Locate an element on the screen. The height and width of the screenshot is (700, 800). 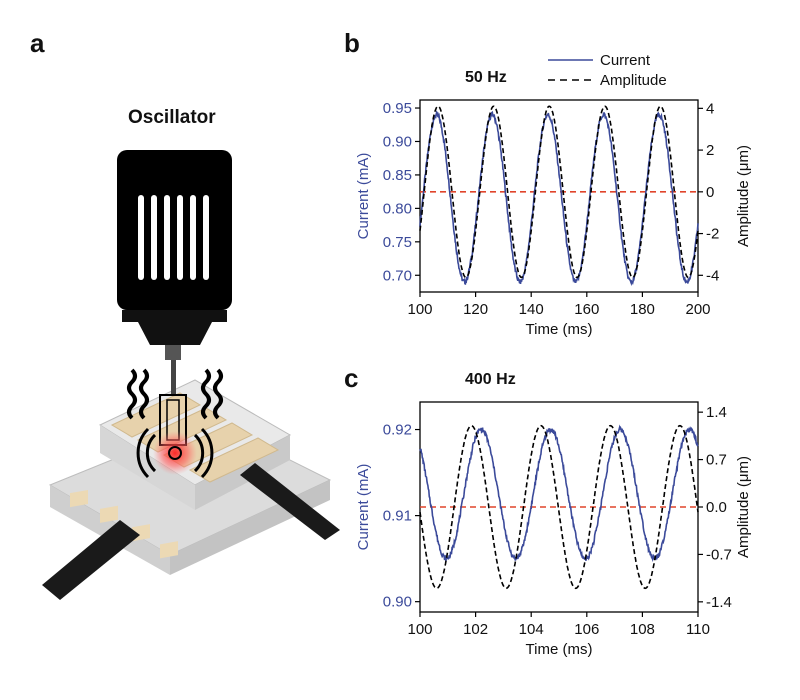
y2-tick-label: -1.4 is located at coordinates (719, 602).